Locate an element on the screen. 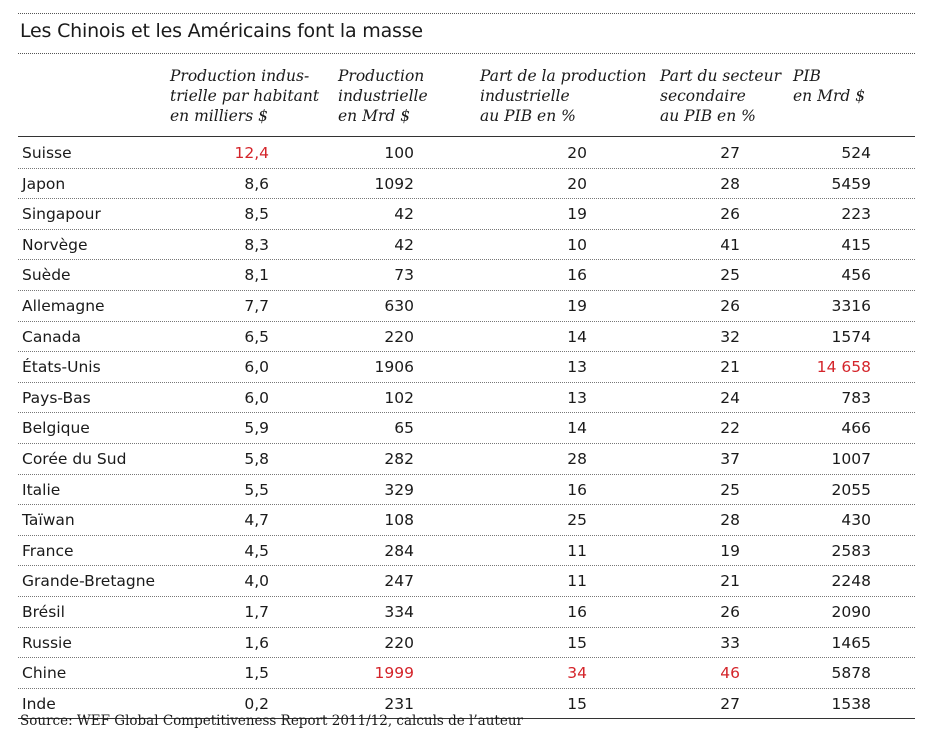 This screenshot has width=928, height=744. table-row: Corée du Sud 5,8 282 28 37 1007 is located at coordinates (466, 459).